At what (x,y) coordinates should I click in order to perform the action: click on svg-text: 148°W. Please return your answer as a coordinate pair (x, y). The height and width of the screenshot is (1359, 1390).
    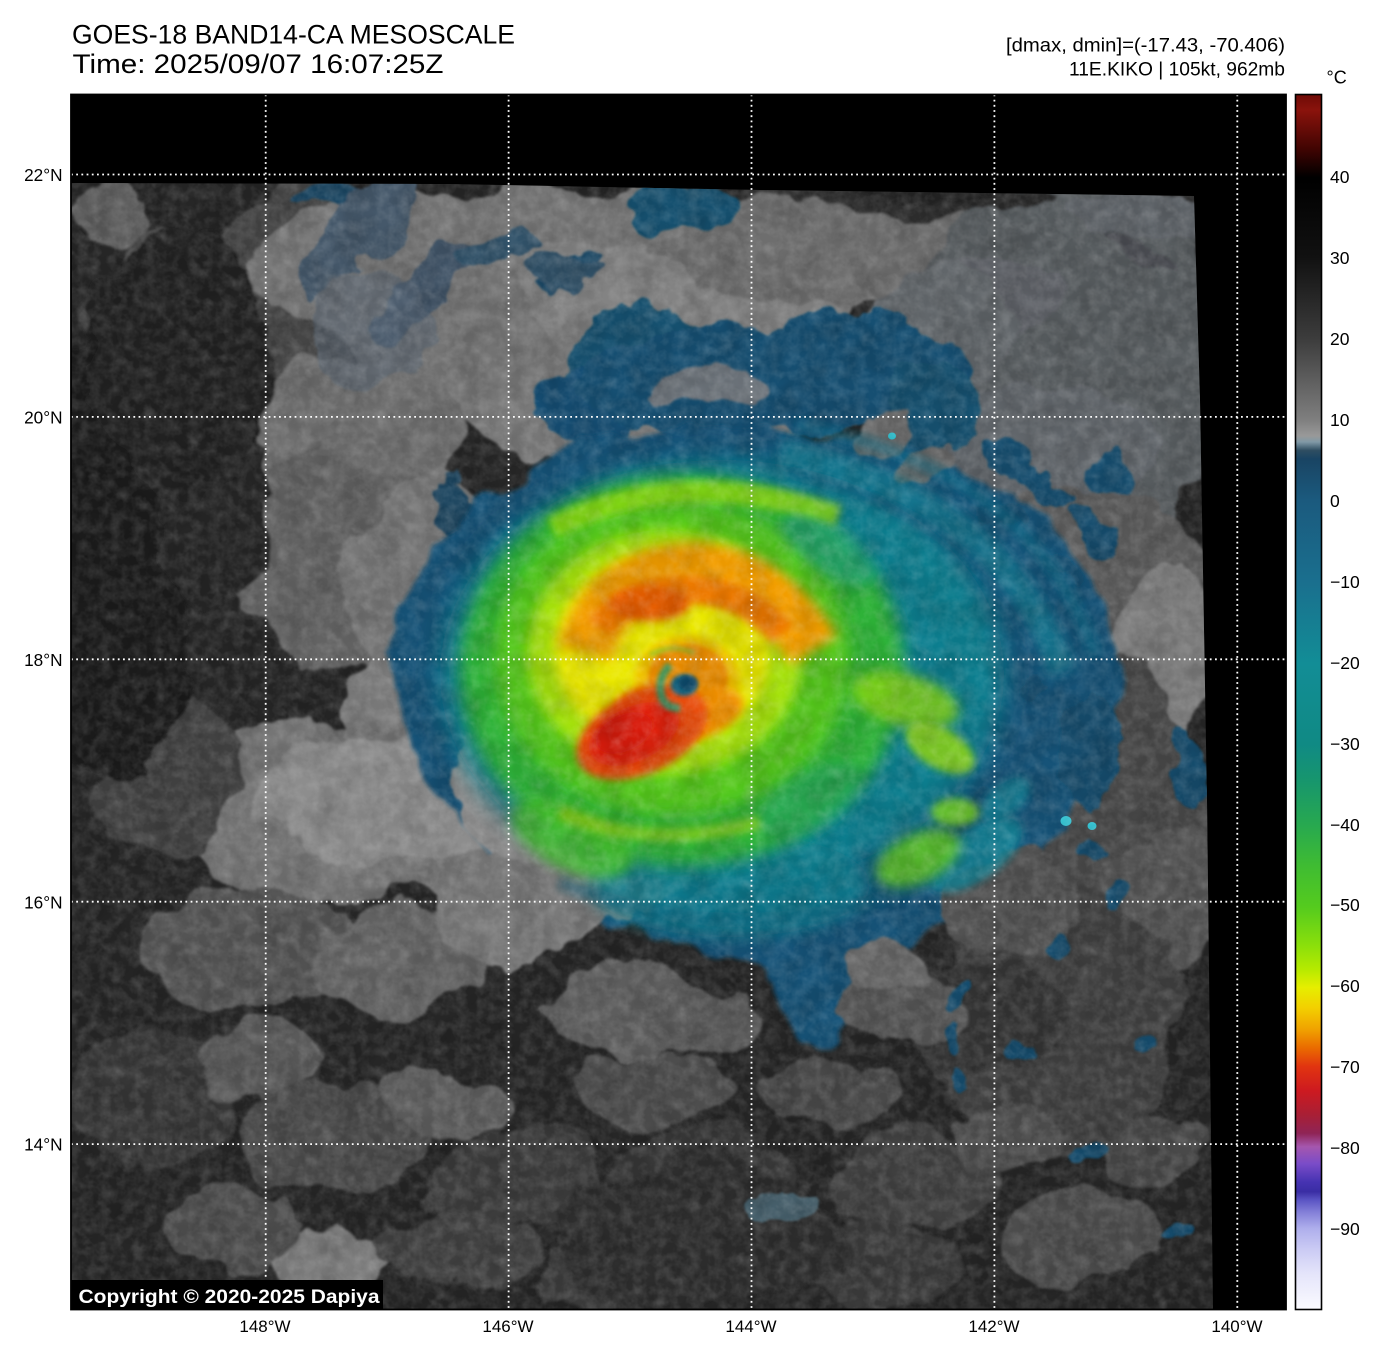
    Looking at the image, I should click on (264, 1326).